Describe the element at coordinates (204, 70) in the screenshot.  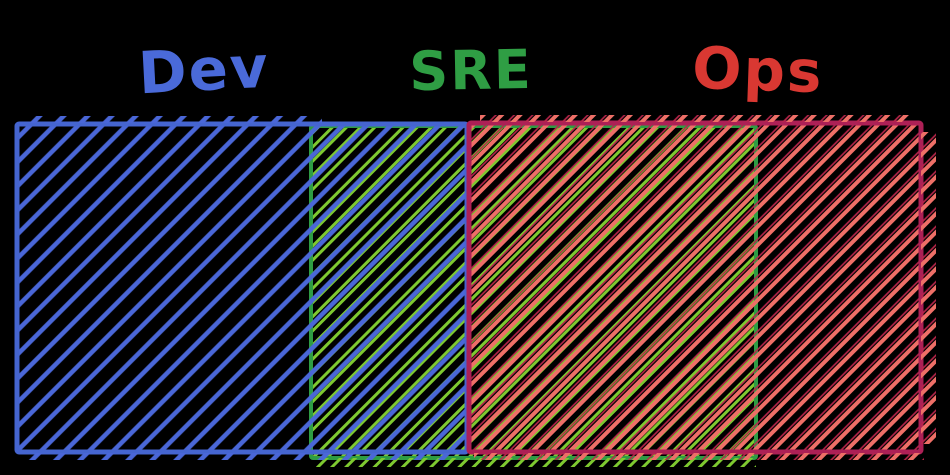
I see `dev-label: Dev` at that location.